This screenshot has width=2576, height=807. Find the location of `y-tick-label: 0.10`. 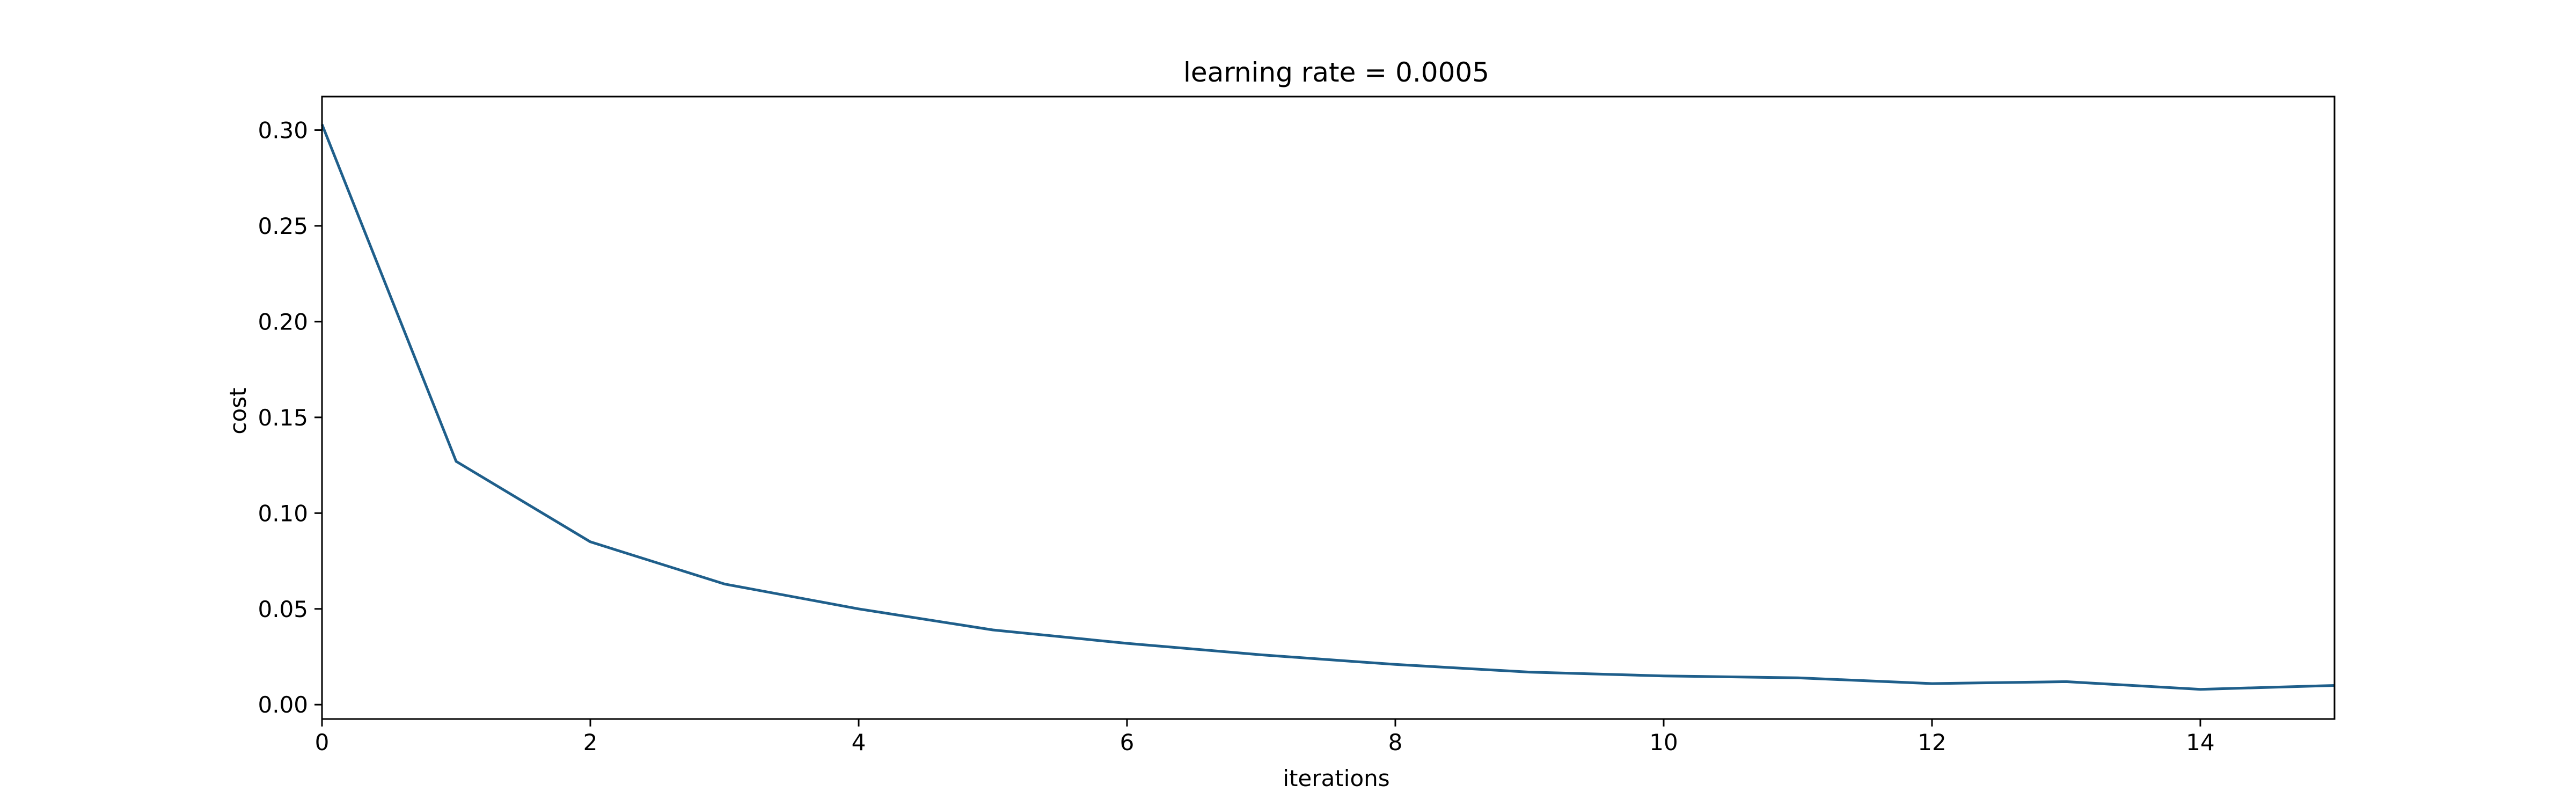

y-tick-label: 0.10 is located at coordinates (283, 513).